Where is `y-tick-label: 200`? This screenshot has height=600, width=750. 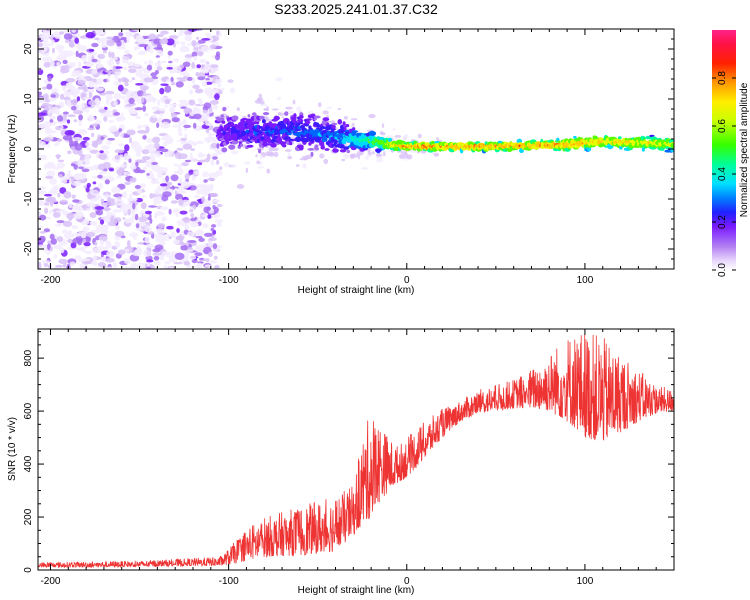 y-tick-label: 200 is located at coordinates (28, 516).